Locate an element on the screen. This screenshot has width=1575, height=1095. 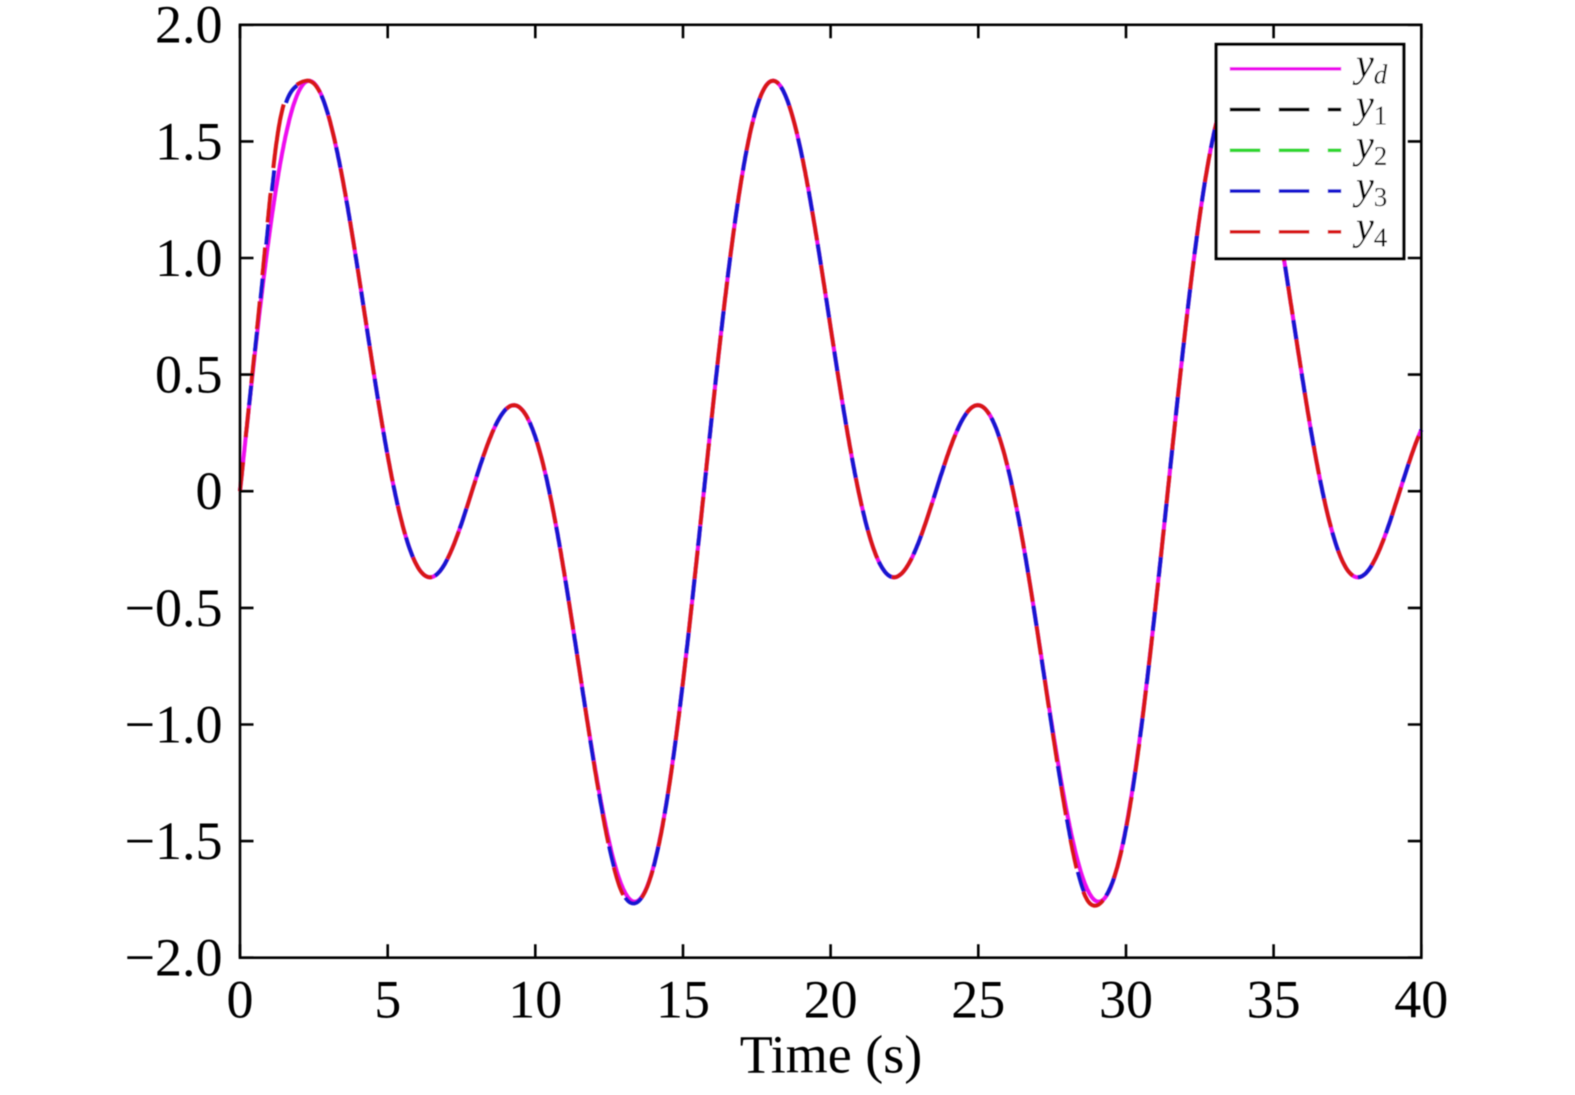
svg-text: −0.5 is located at coordinates (174, 608).